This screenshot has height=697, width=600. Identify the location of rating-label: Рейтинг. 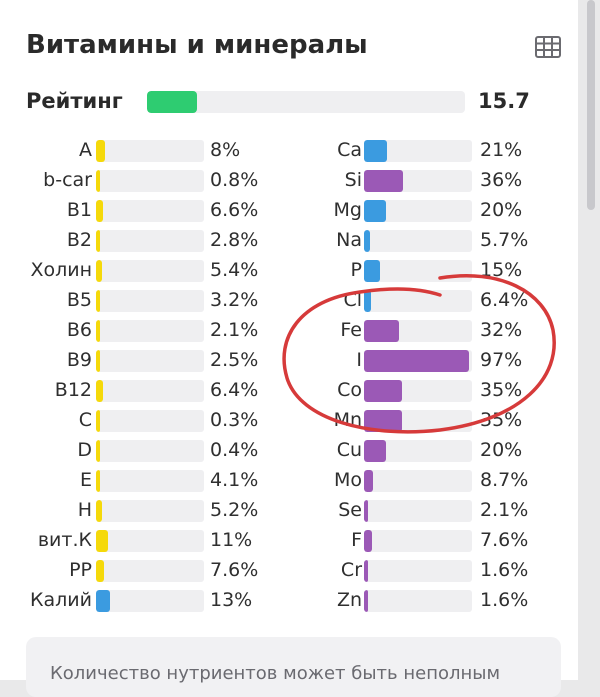
(74, 101).